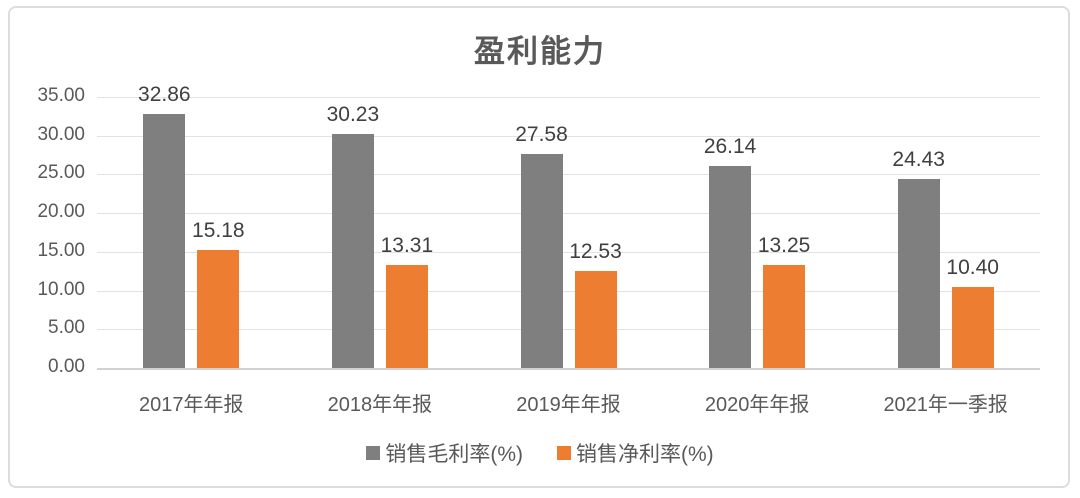 Image resolution: width=1080 pixels, height=498 pixels. What do you see at coordinates (595, 251) in the screenshot?
I see `data-label-net-margin-2019年年报: 12.53` at bounding box center [595, 251].